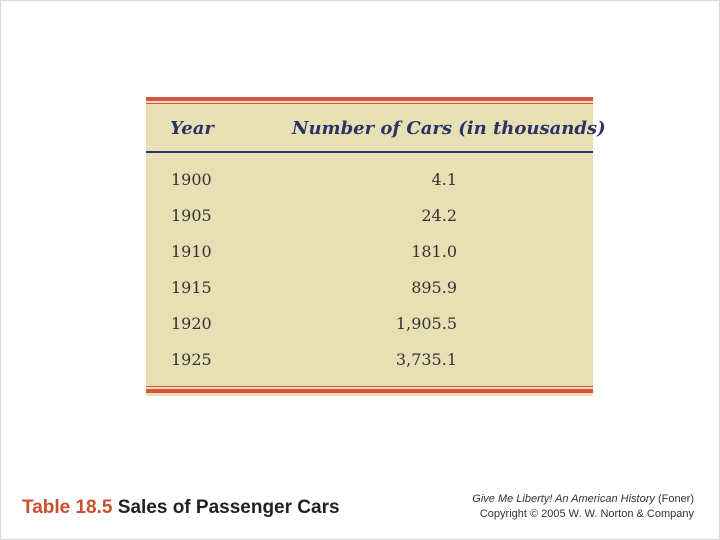 This screenshot has width=720, height=540. I want to click on table-row: 1900 4.1, so click(369, 176).